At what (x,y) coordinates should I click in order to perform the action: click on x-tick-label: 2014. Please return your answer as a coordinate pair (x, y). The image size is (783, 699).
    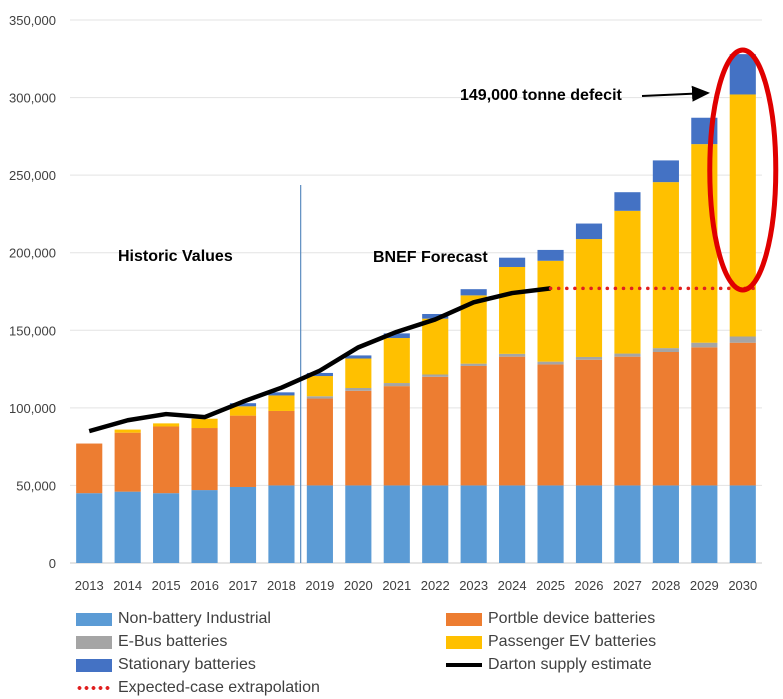
    Looking at the image, I should click on (127, 585).